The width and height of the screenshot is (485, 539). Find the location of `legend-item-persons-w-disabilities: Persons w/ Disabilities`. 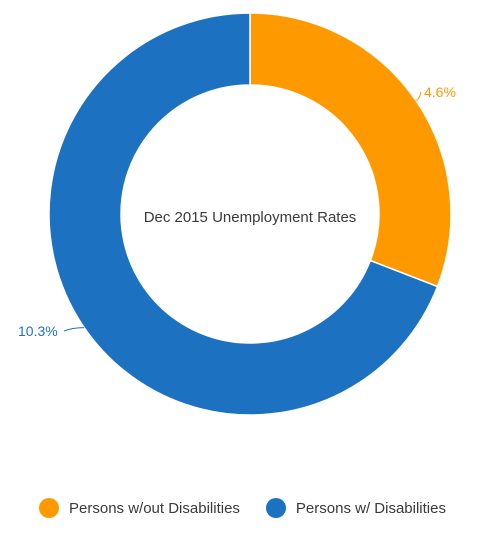

legend-item-persons-w-disabilities: Persons w/ Disabilities is located at coordinates (355, 508).